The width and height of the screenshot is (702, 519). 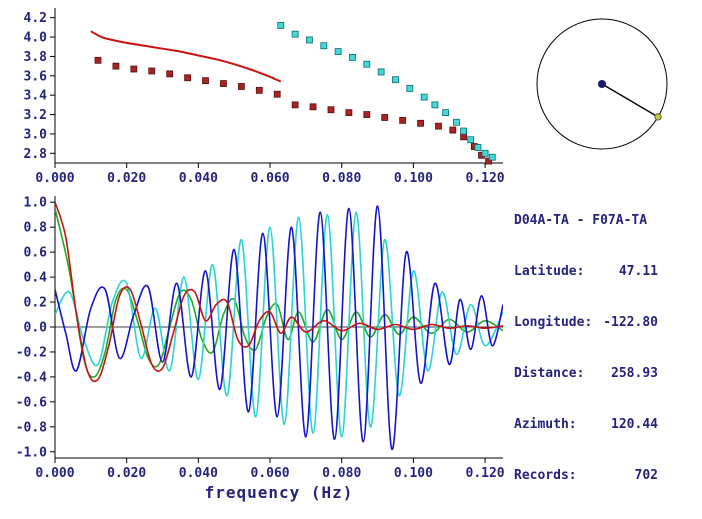 I want to click on pair-station-dot, so click(x=658, y=117).